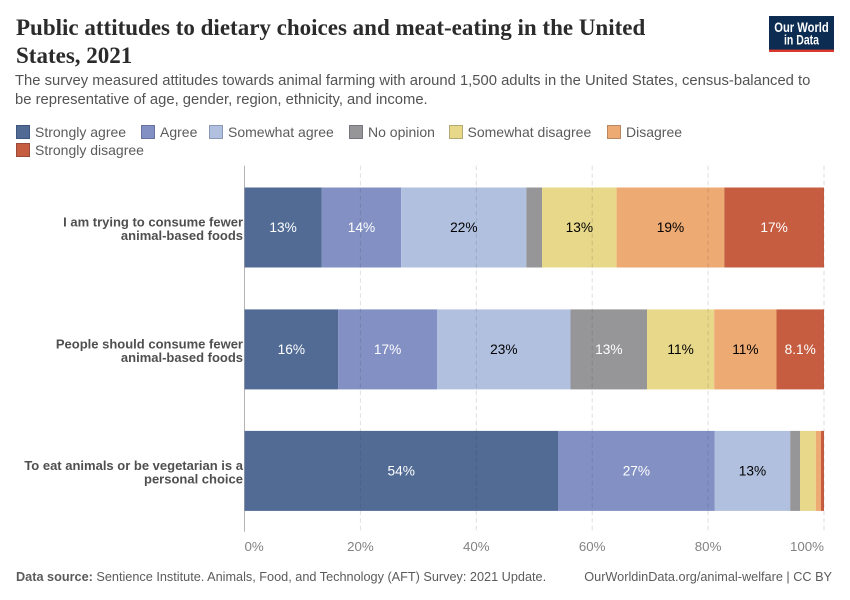  What do you see at coordinates (503, 349) in the screenshot?
I see `svg-text: 23%` at bounding box center [503, 349].